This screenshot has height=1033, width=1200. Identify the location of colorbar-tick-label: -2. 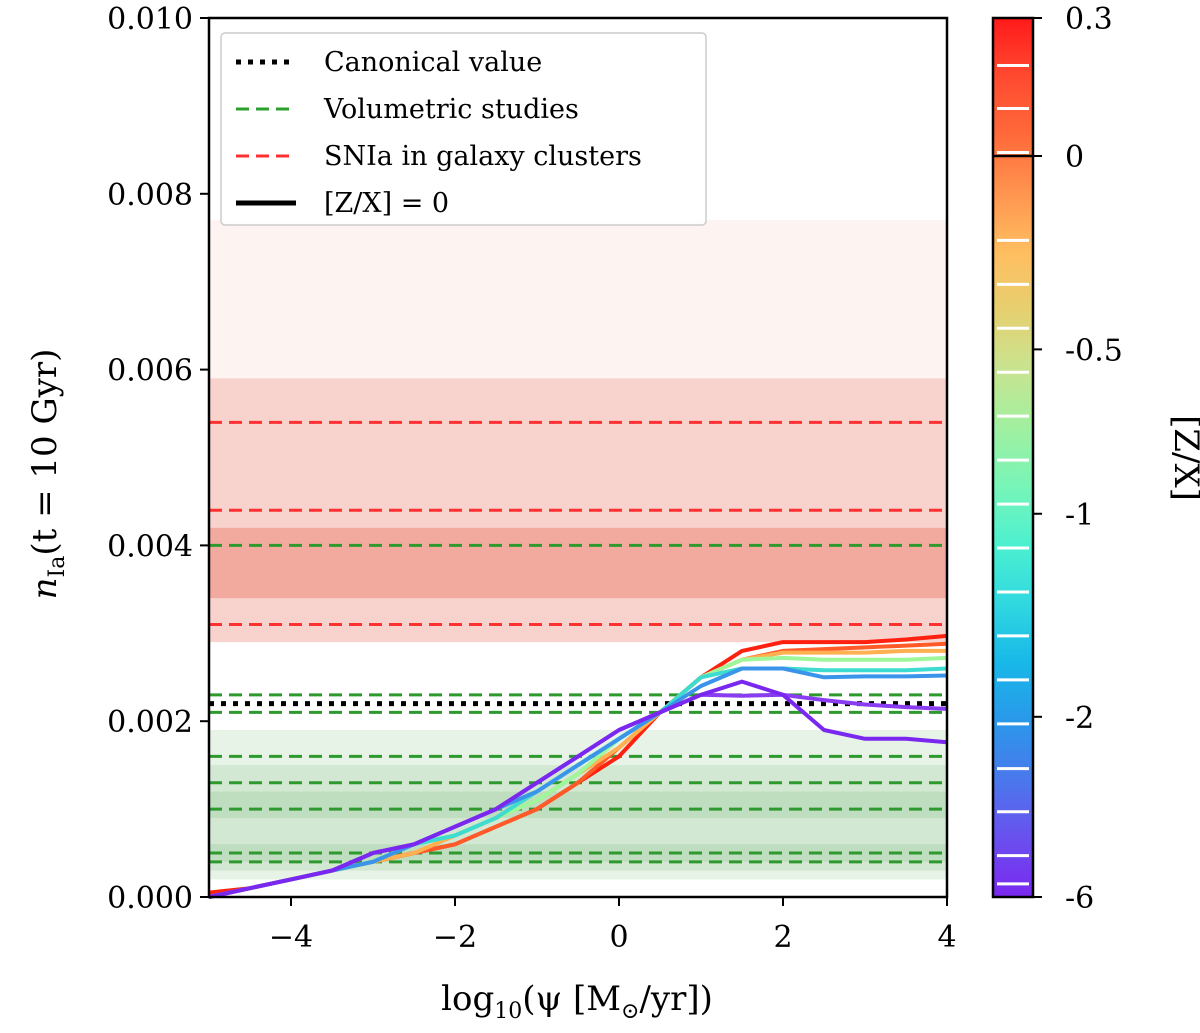
(1079, 718).